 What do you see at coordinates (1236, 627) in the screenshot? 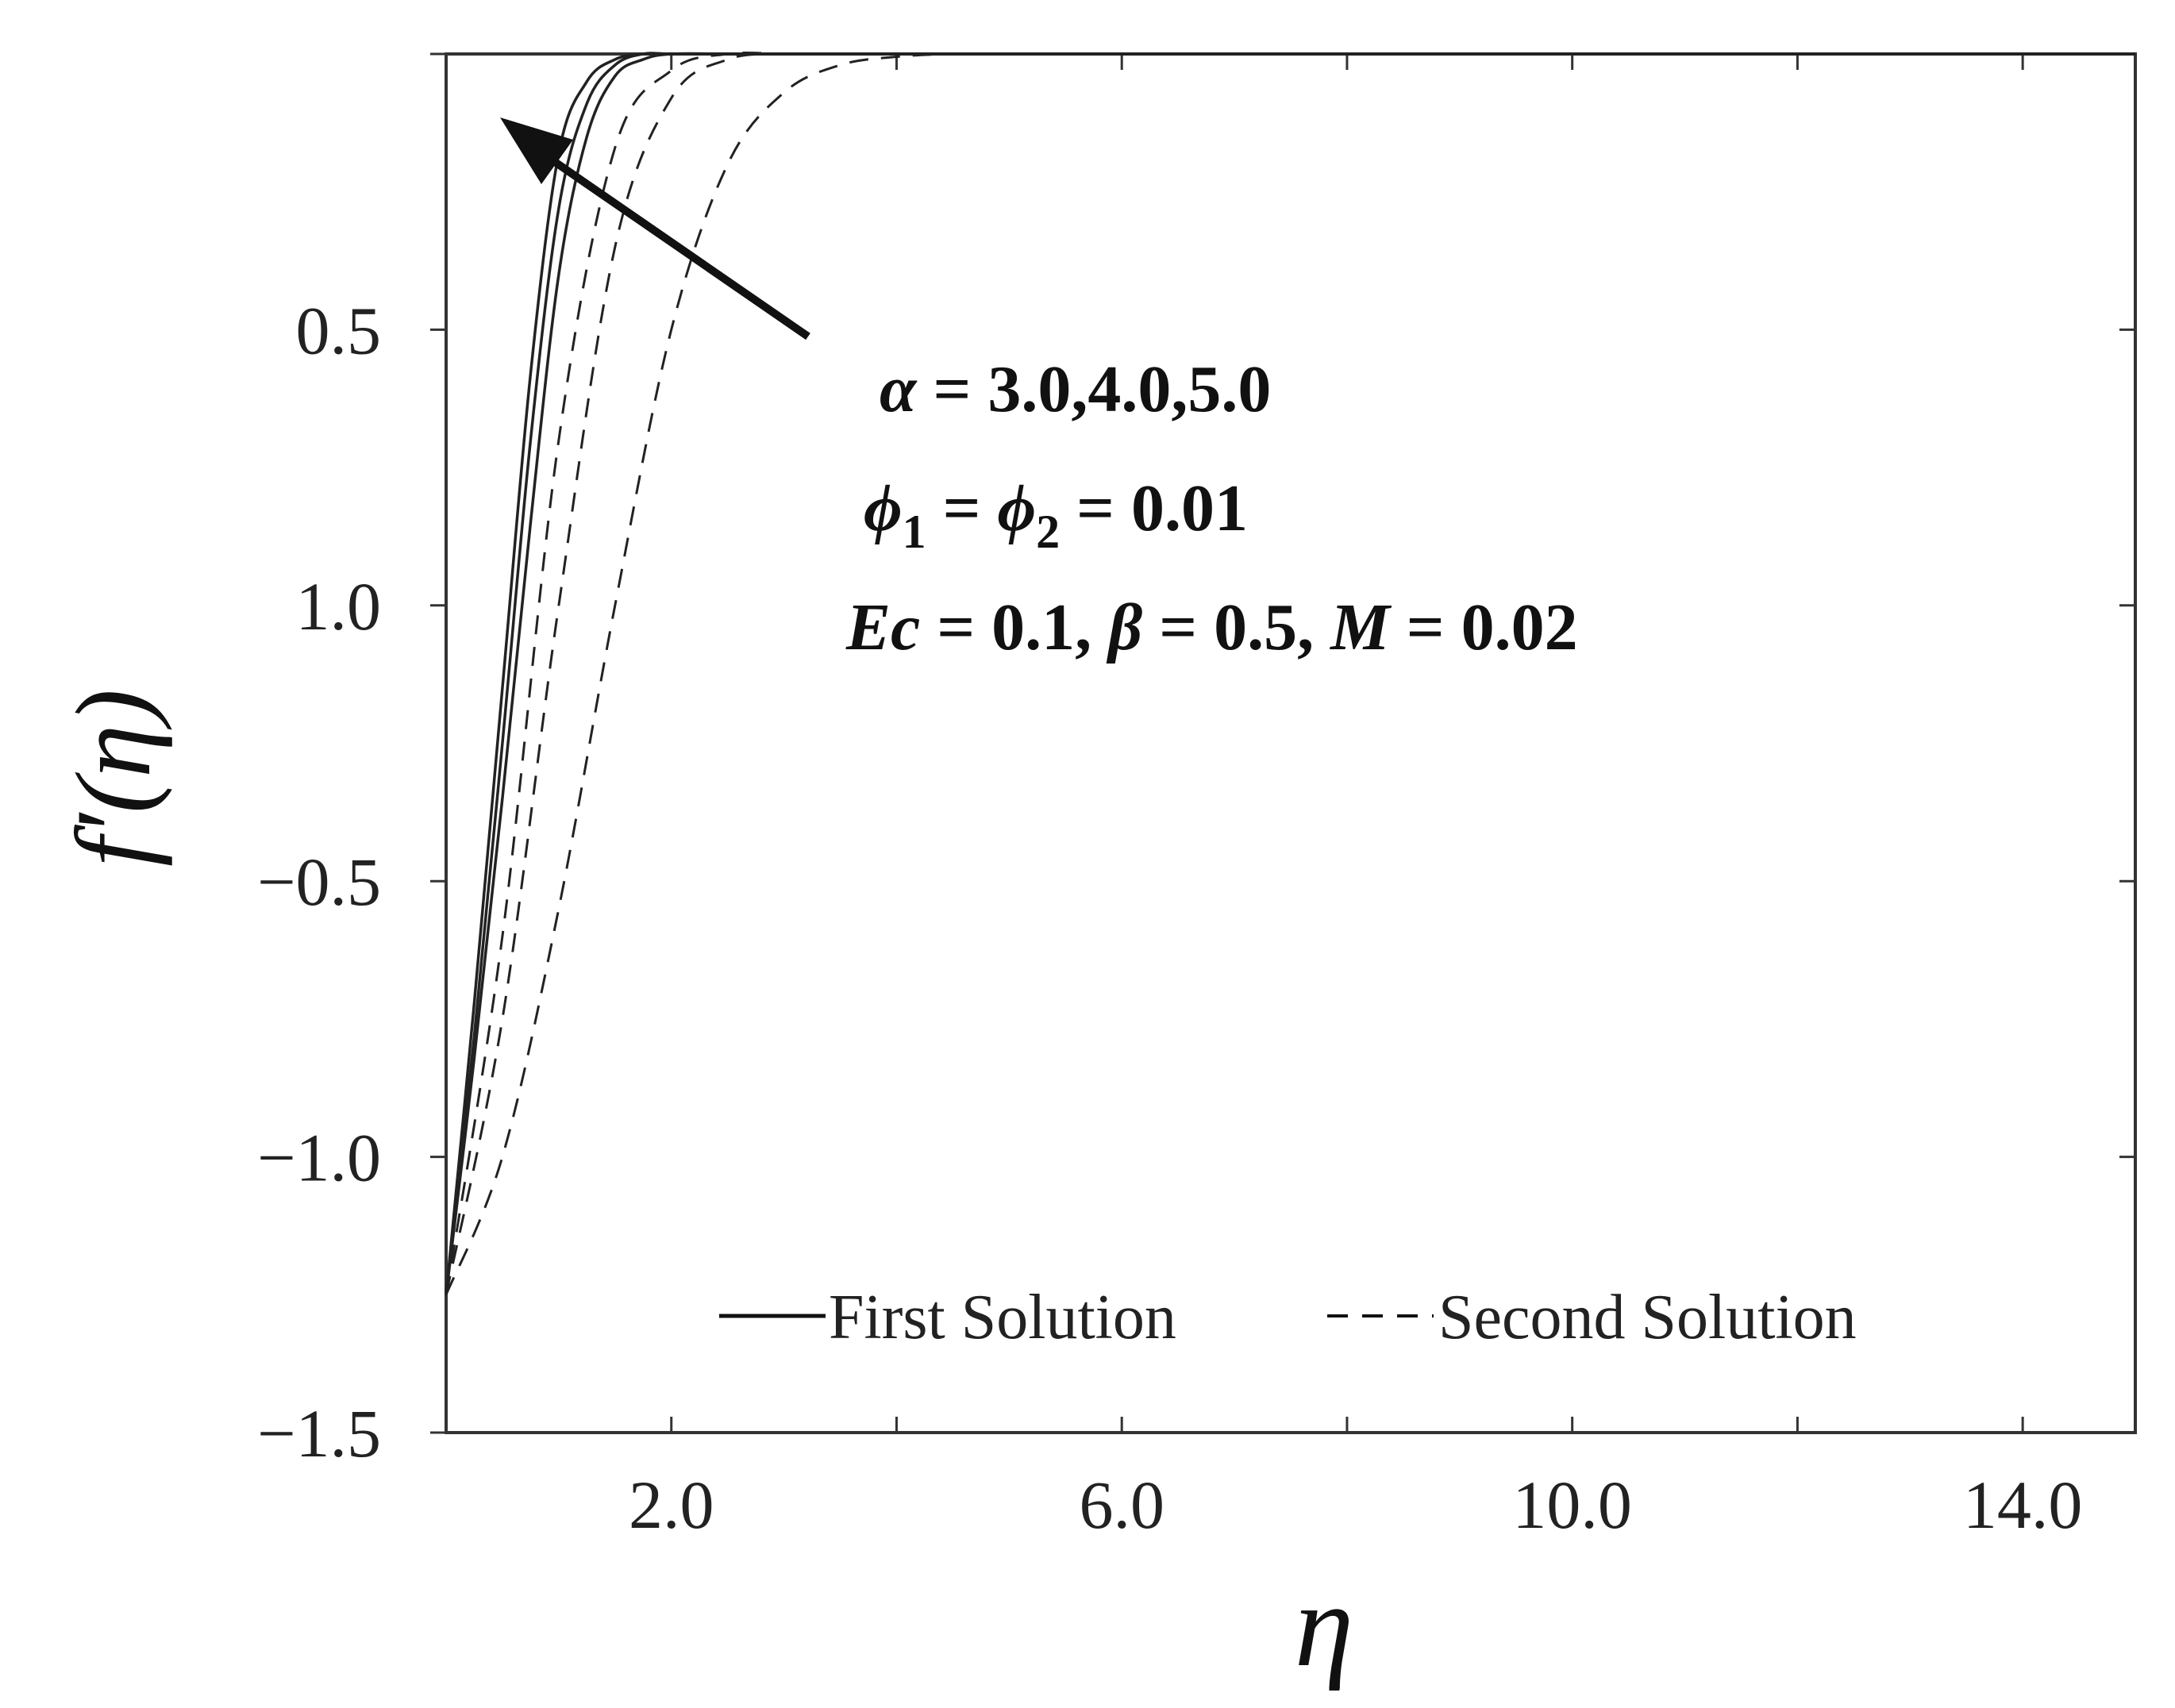
I see `annotation-beta-value: = 0.5,` at bounding box center [1236, 627].